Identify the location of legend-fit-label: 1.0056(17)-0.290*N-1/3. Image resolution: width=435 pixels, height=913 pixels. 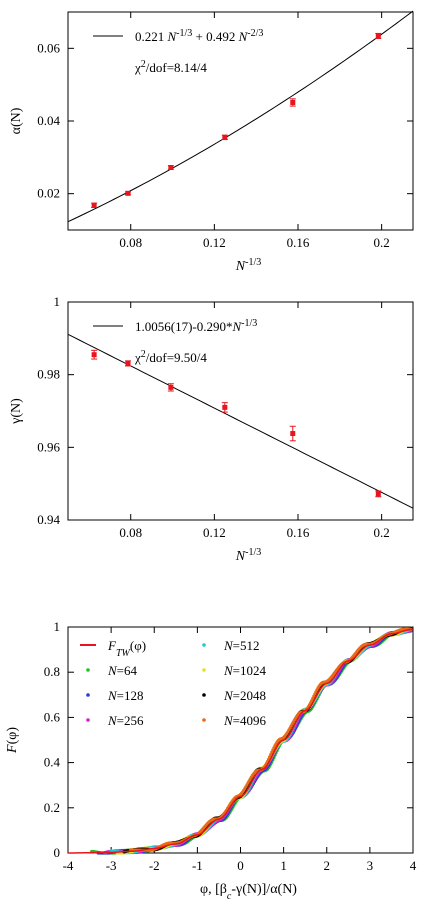
(196, 326).